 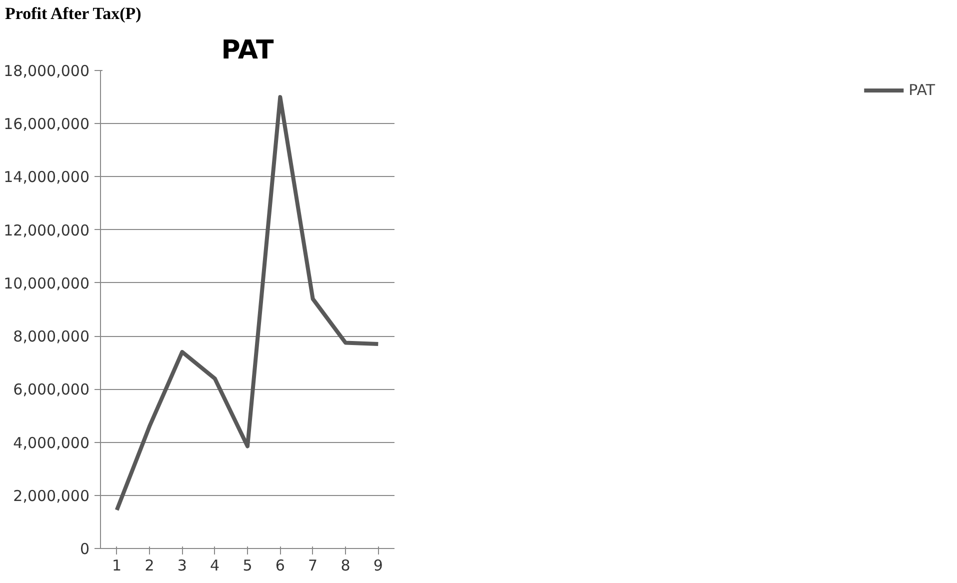 What do you see at coordinates (51, 495) in the screenshot?
I see `y-tick-label: 2,000,000` at bounding box center [51, 495].